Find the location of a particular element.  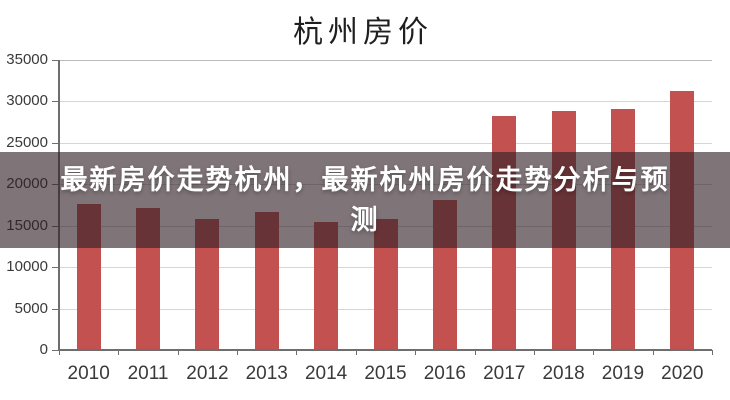

x-axis-label-2020: 2020 is located at coordinates (682, 373).